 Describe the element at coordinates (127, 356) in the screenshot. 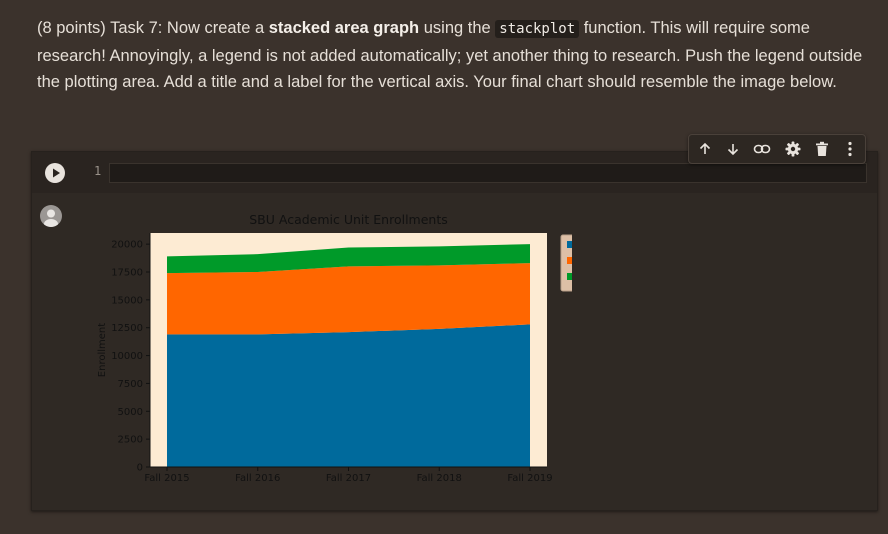

I see `y-tick-label: 10000` at that location.